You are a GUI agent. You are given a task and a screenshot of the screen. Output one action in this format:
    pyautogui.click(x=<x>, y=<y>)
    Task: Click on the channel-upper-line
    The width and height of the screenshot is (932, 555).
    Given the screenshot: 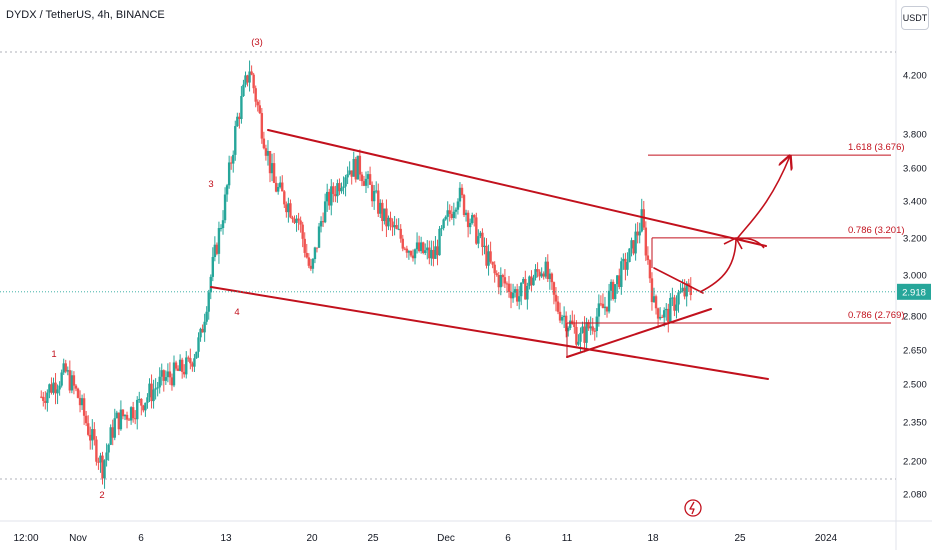 What is the action you would take?
    pyautogui.click(x=517, y=188)
    